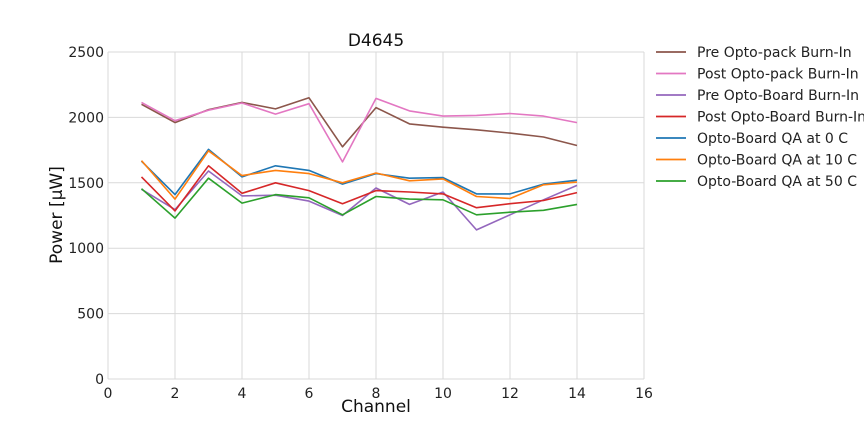 The width and height of the screenshot is (864, 432). What do you see at coordinates (86, 249) in the screenshot?
I see `y-tick-label: 1000` at bounding box center [86, 249].